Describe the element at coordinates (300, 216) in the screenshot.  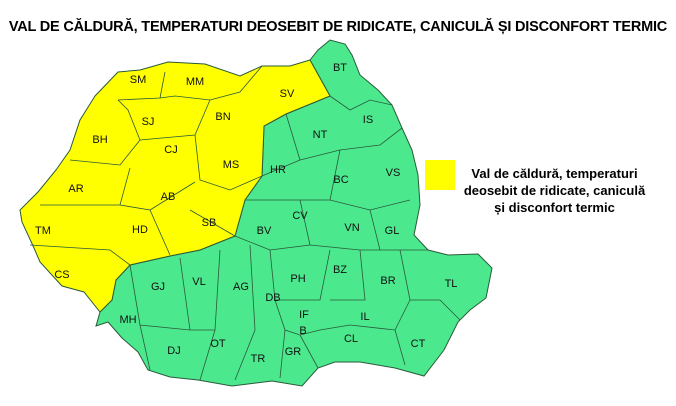
I see `county-label: CV` at that location.